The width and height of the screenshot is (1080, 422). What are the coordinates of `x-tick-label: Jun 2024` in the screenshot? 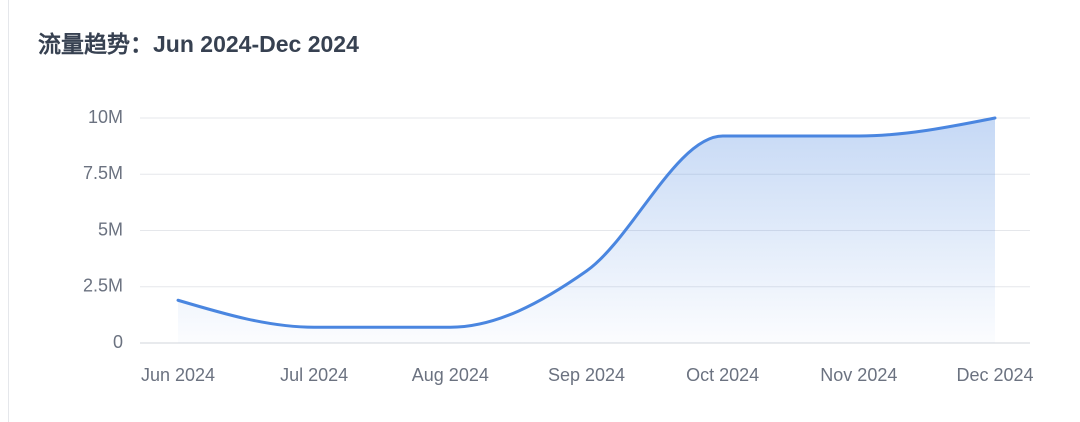 It's located at (178, 375).